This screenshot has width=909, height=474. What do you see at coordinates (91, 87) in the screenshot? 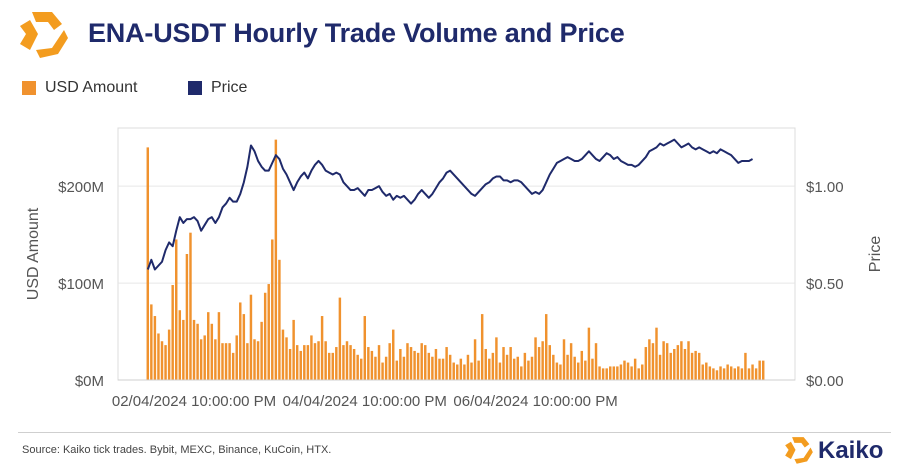
I see `legend-label-usd-amount: USD Amount` at bounding box center [91, 87].